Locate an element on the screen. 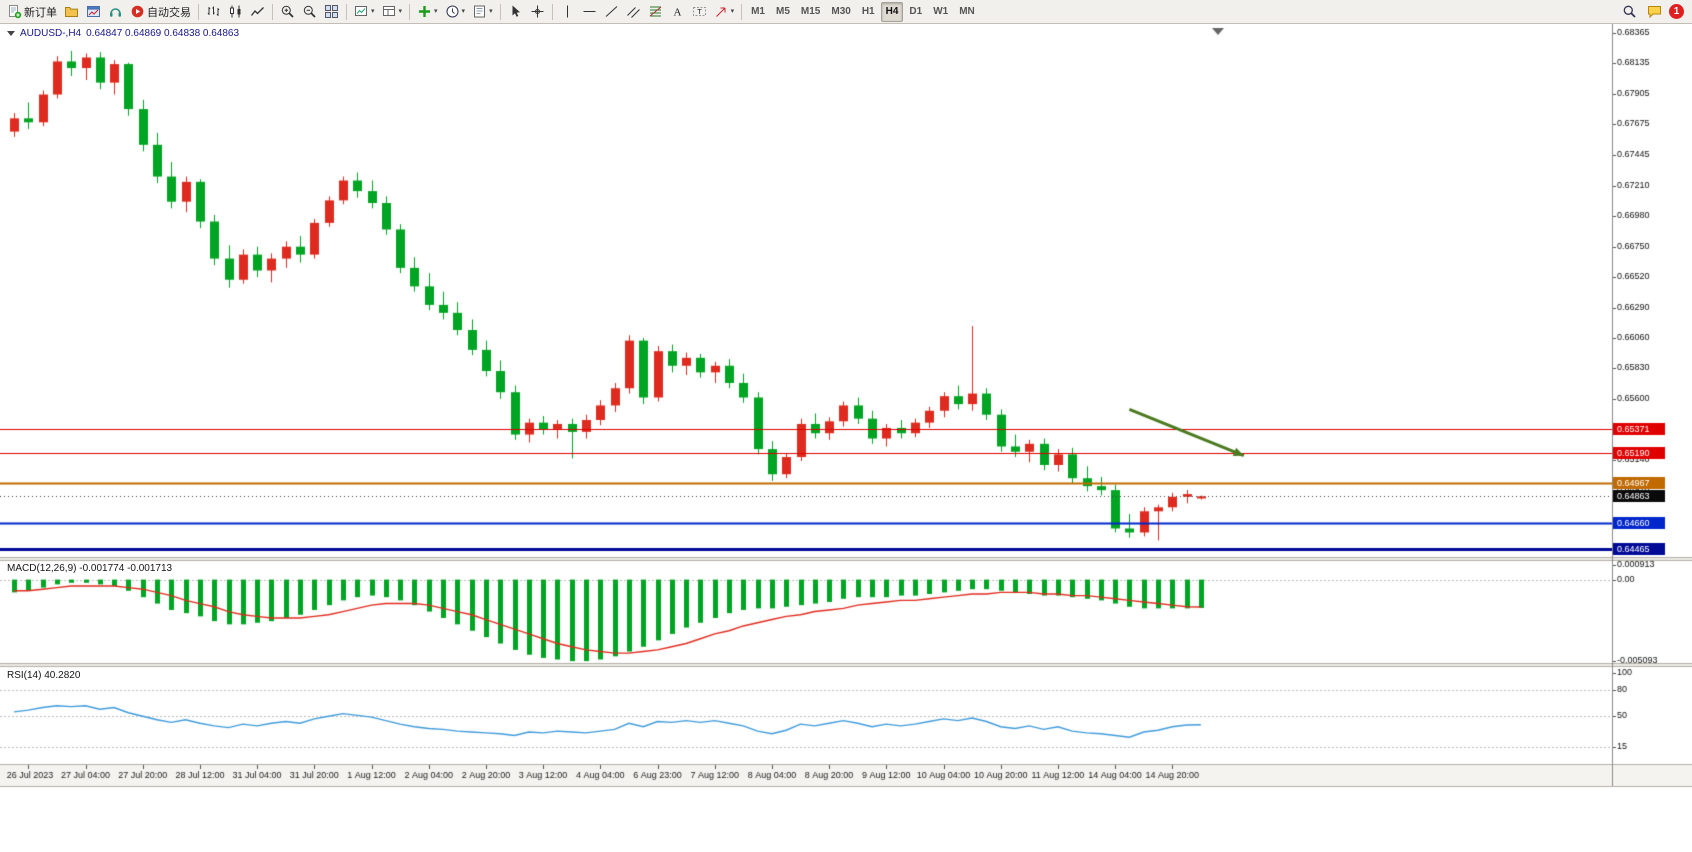 This screenshot has width=1692, height=852. chat-button is located at coordinates (1654, 12).